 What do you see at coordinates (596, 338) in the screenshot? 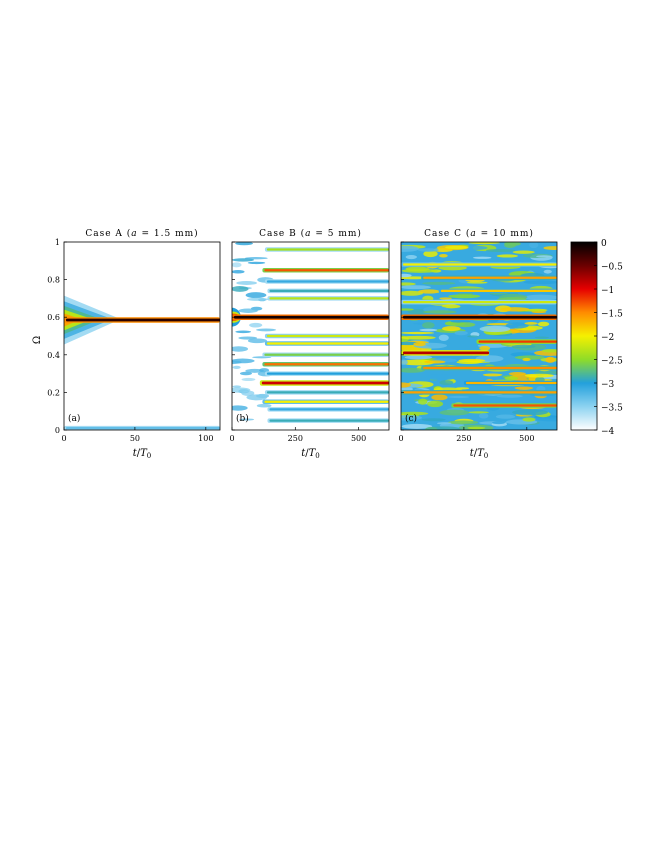
I see `colorbar: 0 −0.5 −1 −1.5 −2 −2.5 −3 −3.5 −4` at bounding box center [596, 338].